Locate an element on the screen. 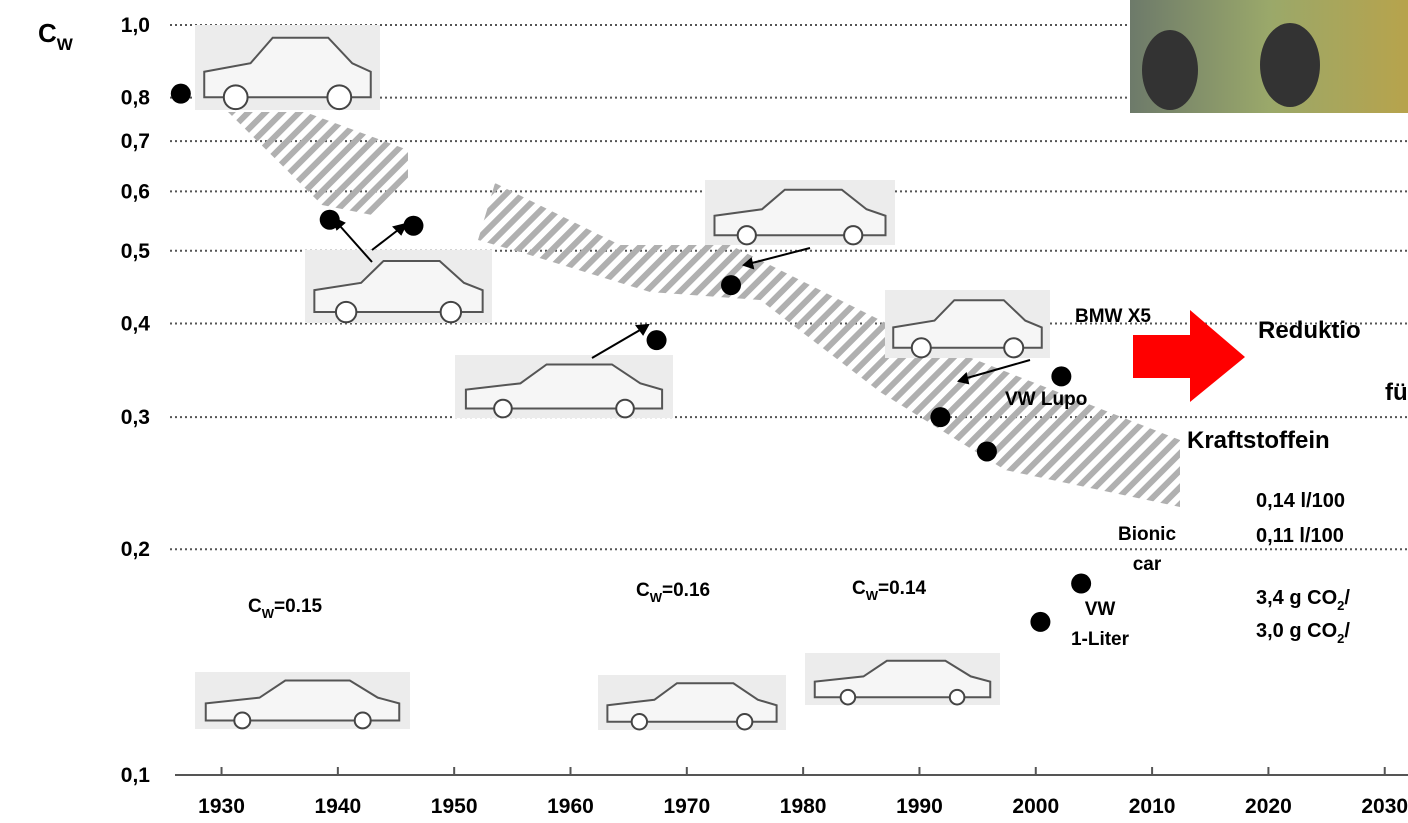  side-text: fü is located at coordinates (1396, 392).